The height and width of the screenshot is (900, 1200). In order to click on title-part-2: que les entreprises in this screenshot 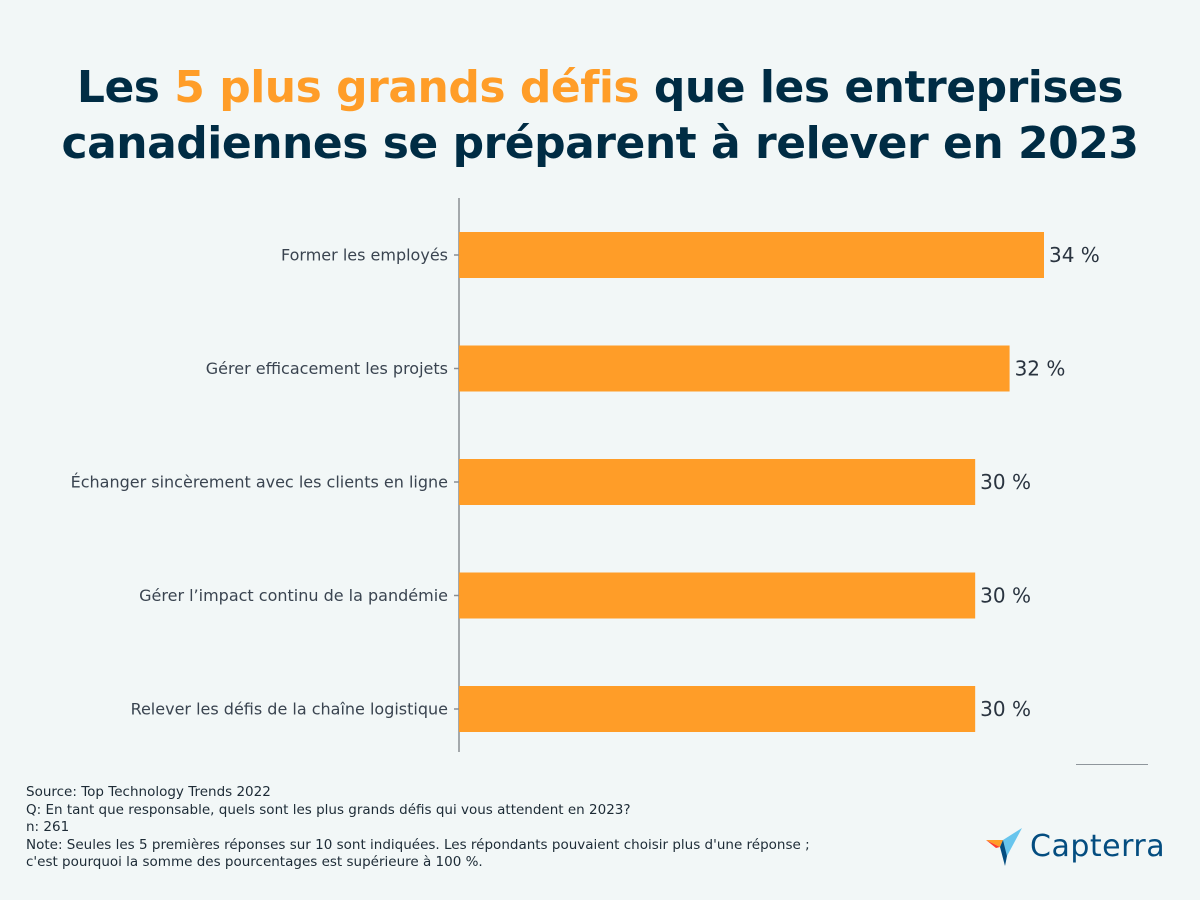, I will do `click(881, 87)`.